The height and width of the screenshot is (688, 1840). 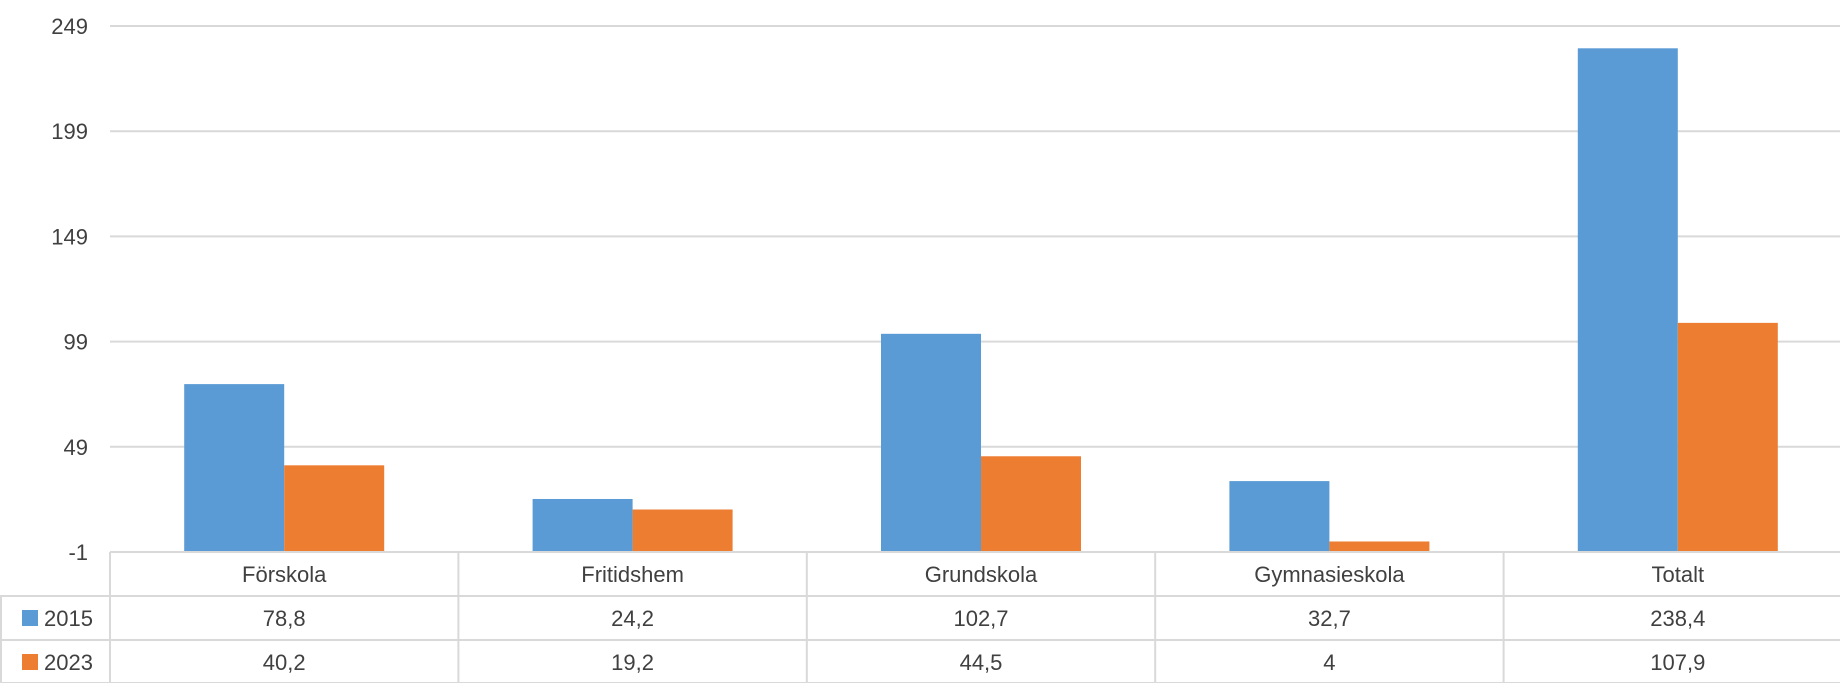 I want to click on y-tick-label: 99, so click(x=76, y=342).